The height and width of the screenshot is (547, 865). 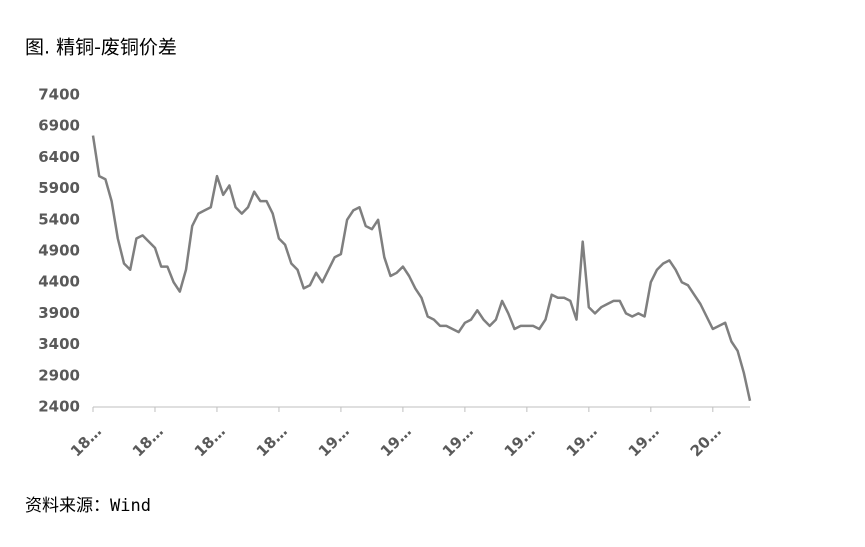 What do you see at coordinates (59, 344) in the screenshot?
I see `y-tick-label: 3400` at bounding box center [59, 344].